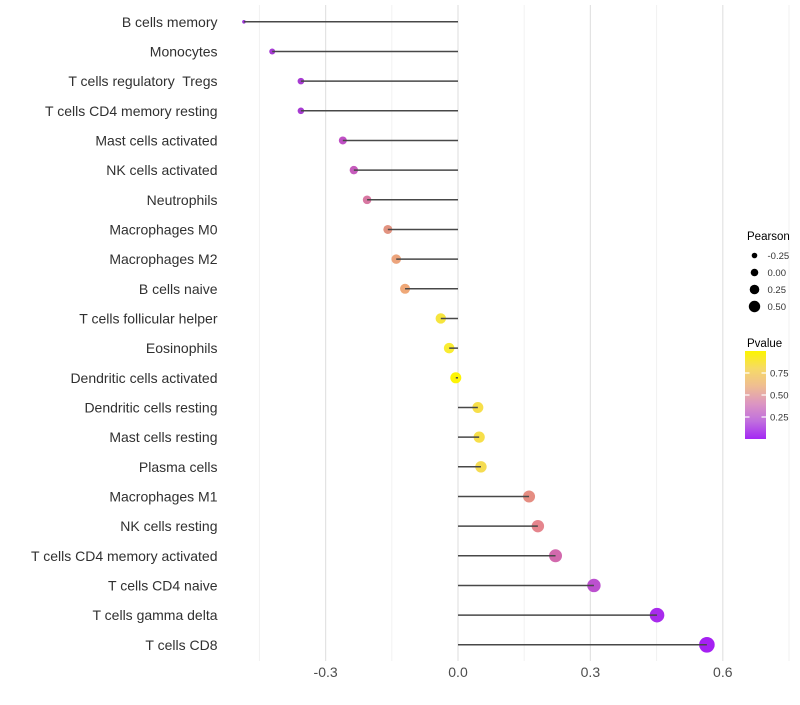 The height and width of the screenshot is (705, 800). I want to click on lollipop-row: NK cells resting, so click(332, 526).